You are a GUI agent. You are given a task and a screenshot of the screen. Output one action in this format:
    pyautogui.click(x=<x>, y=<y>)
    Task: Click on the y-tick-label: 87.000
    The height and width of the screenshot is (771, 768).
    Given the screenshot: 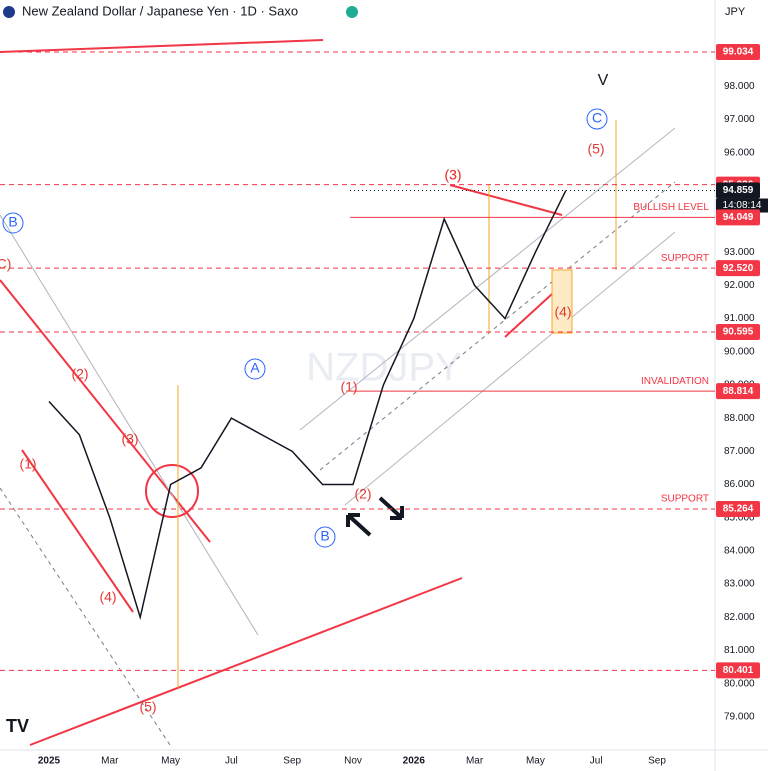 What is the action you would take?
    pyautogui.click(x=739, y=451)
    